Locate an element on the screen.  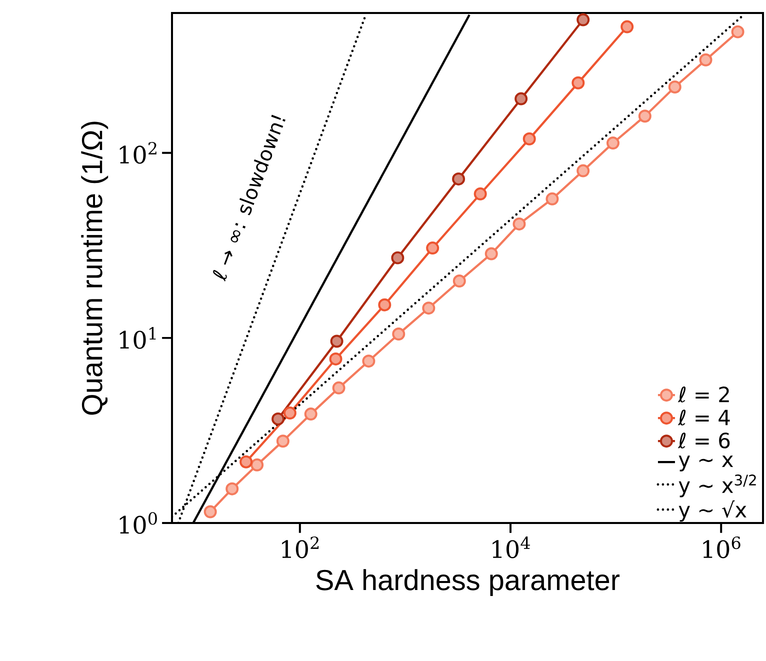
x-tick-label: 10$^{2}$ is located at coordinates (300, 547).